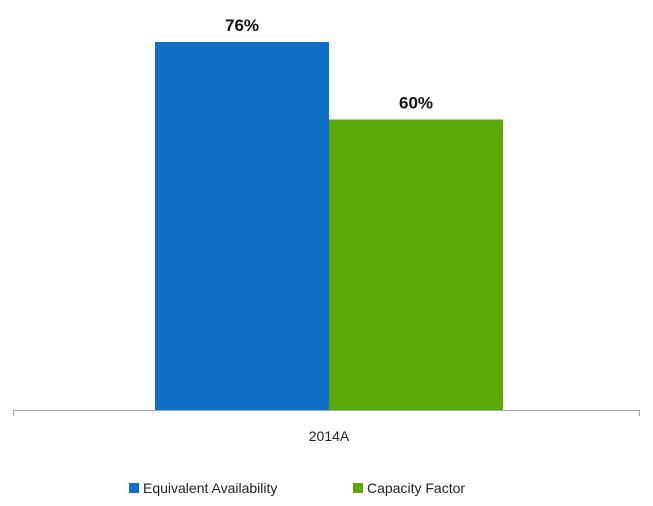  Describe the element at coordinates (329, 436) in the screenshot. I see `x-tick-label: 2014A` at that location.